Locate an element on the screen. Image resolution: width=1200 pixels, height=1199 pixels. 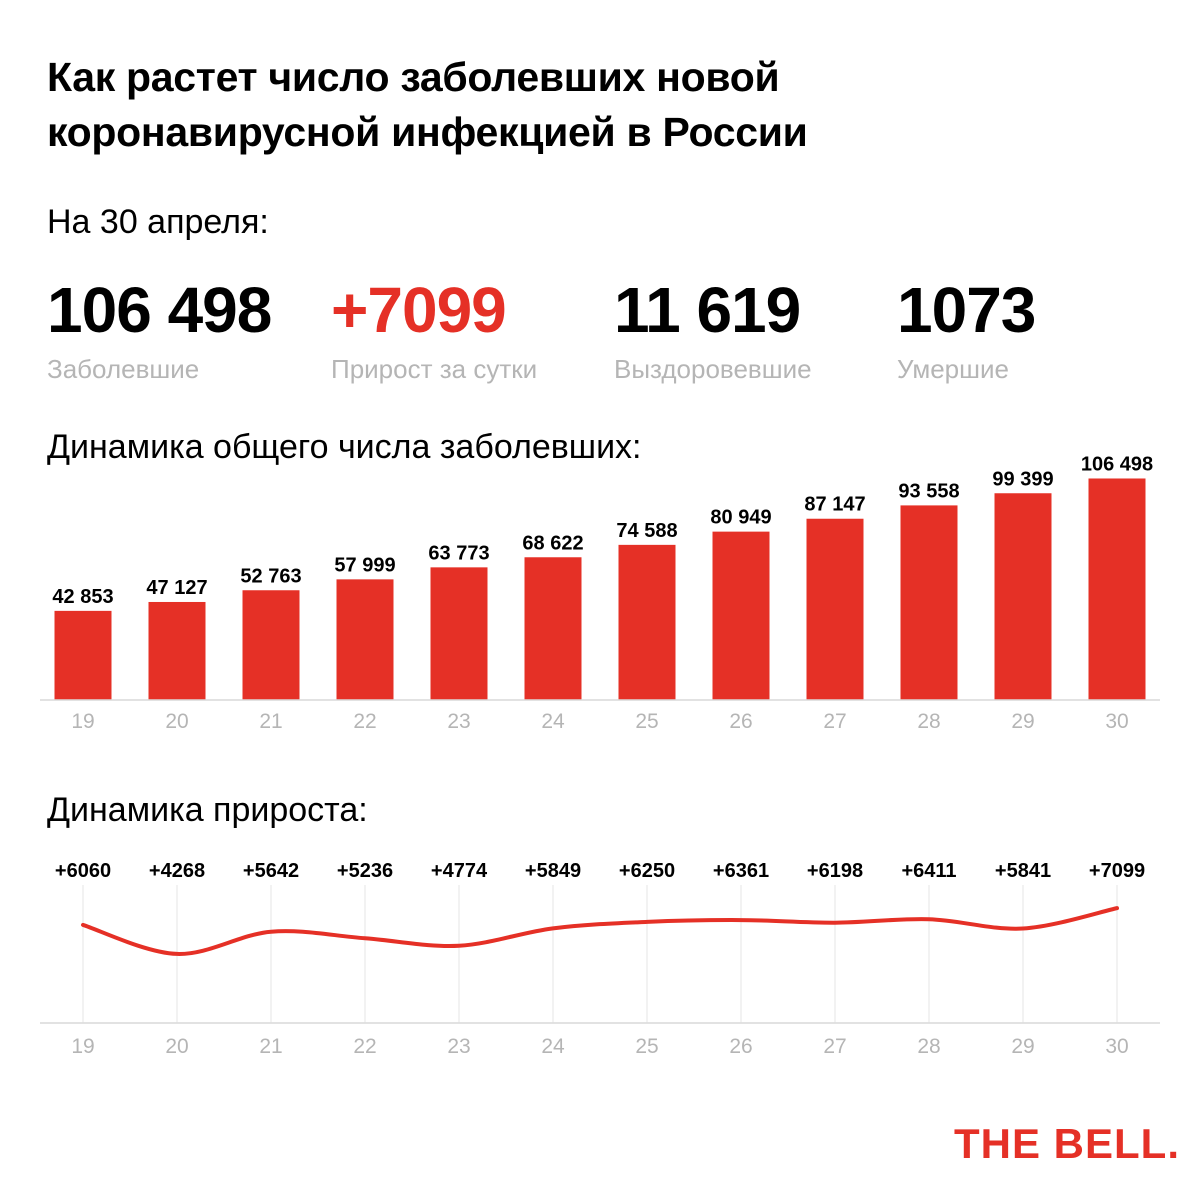
stat-recovered: 11 619 Выздоровевшие is located at coordinates (713, 329).